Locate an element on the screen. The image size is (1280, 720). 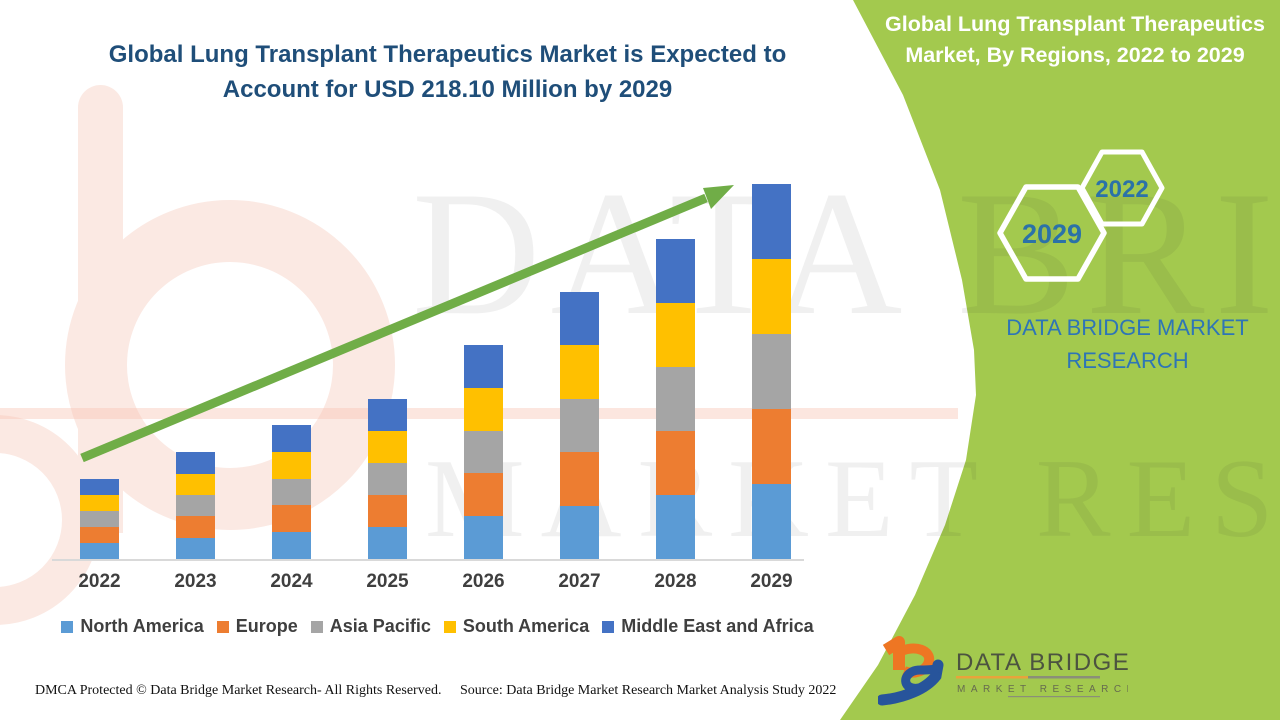
legend-label: South America is located at coordinates (526, 626).